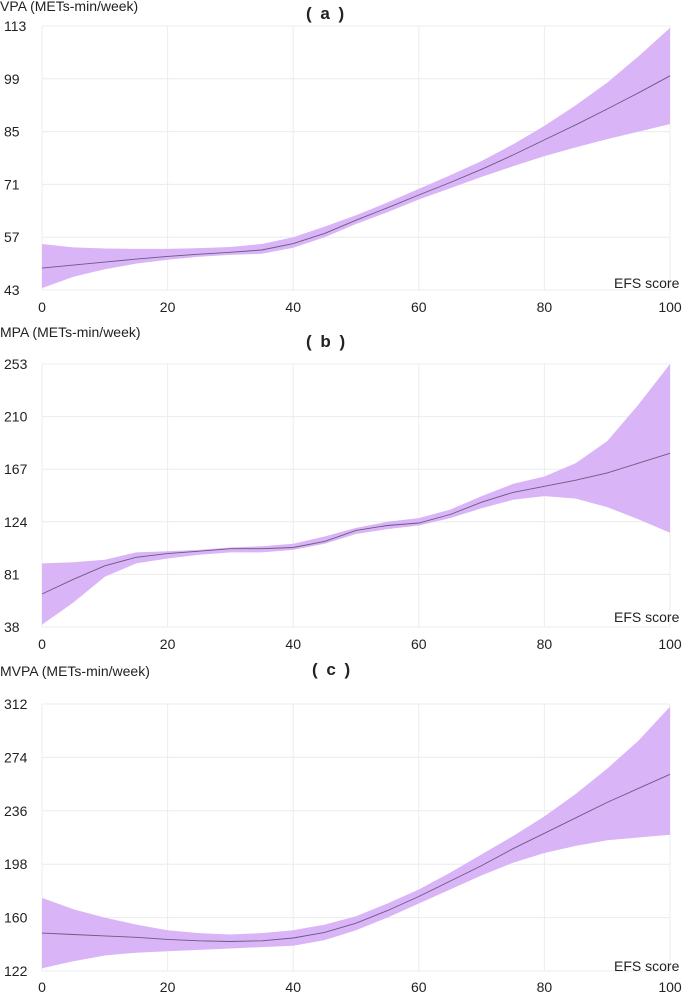  Describe the element at coordinates (12, 627) in the screenshot. I see `y-tick-label-b: 38` at that location.